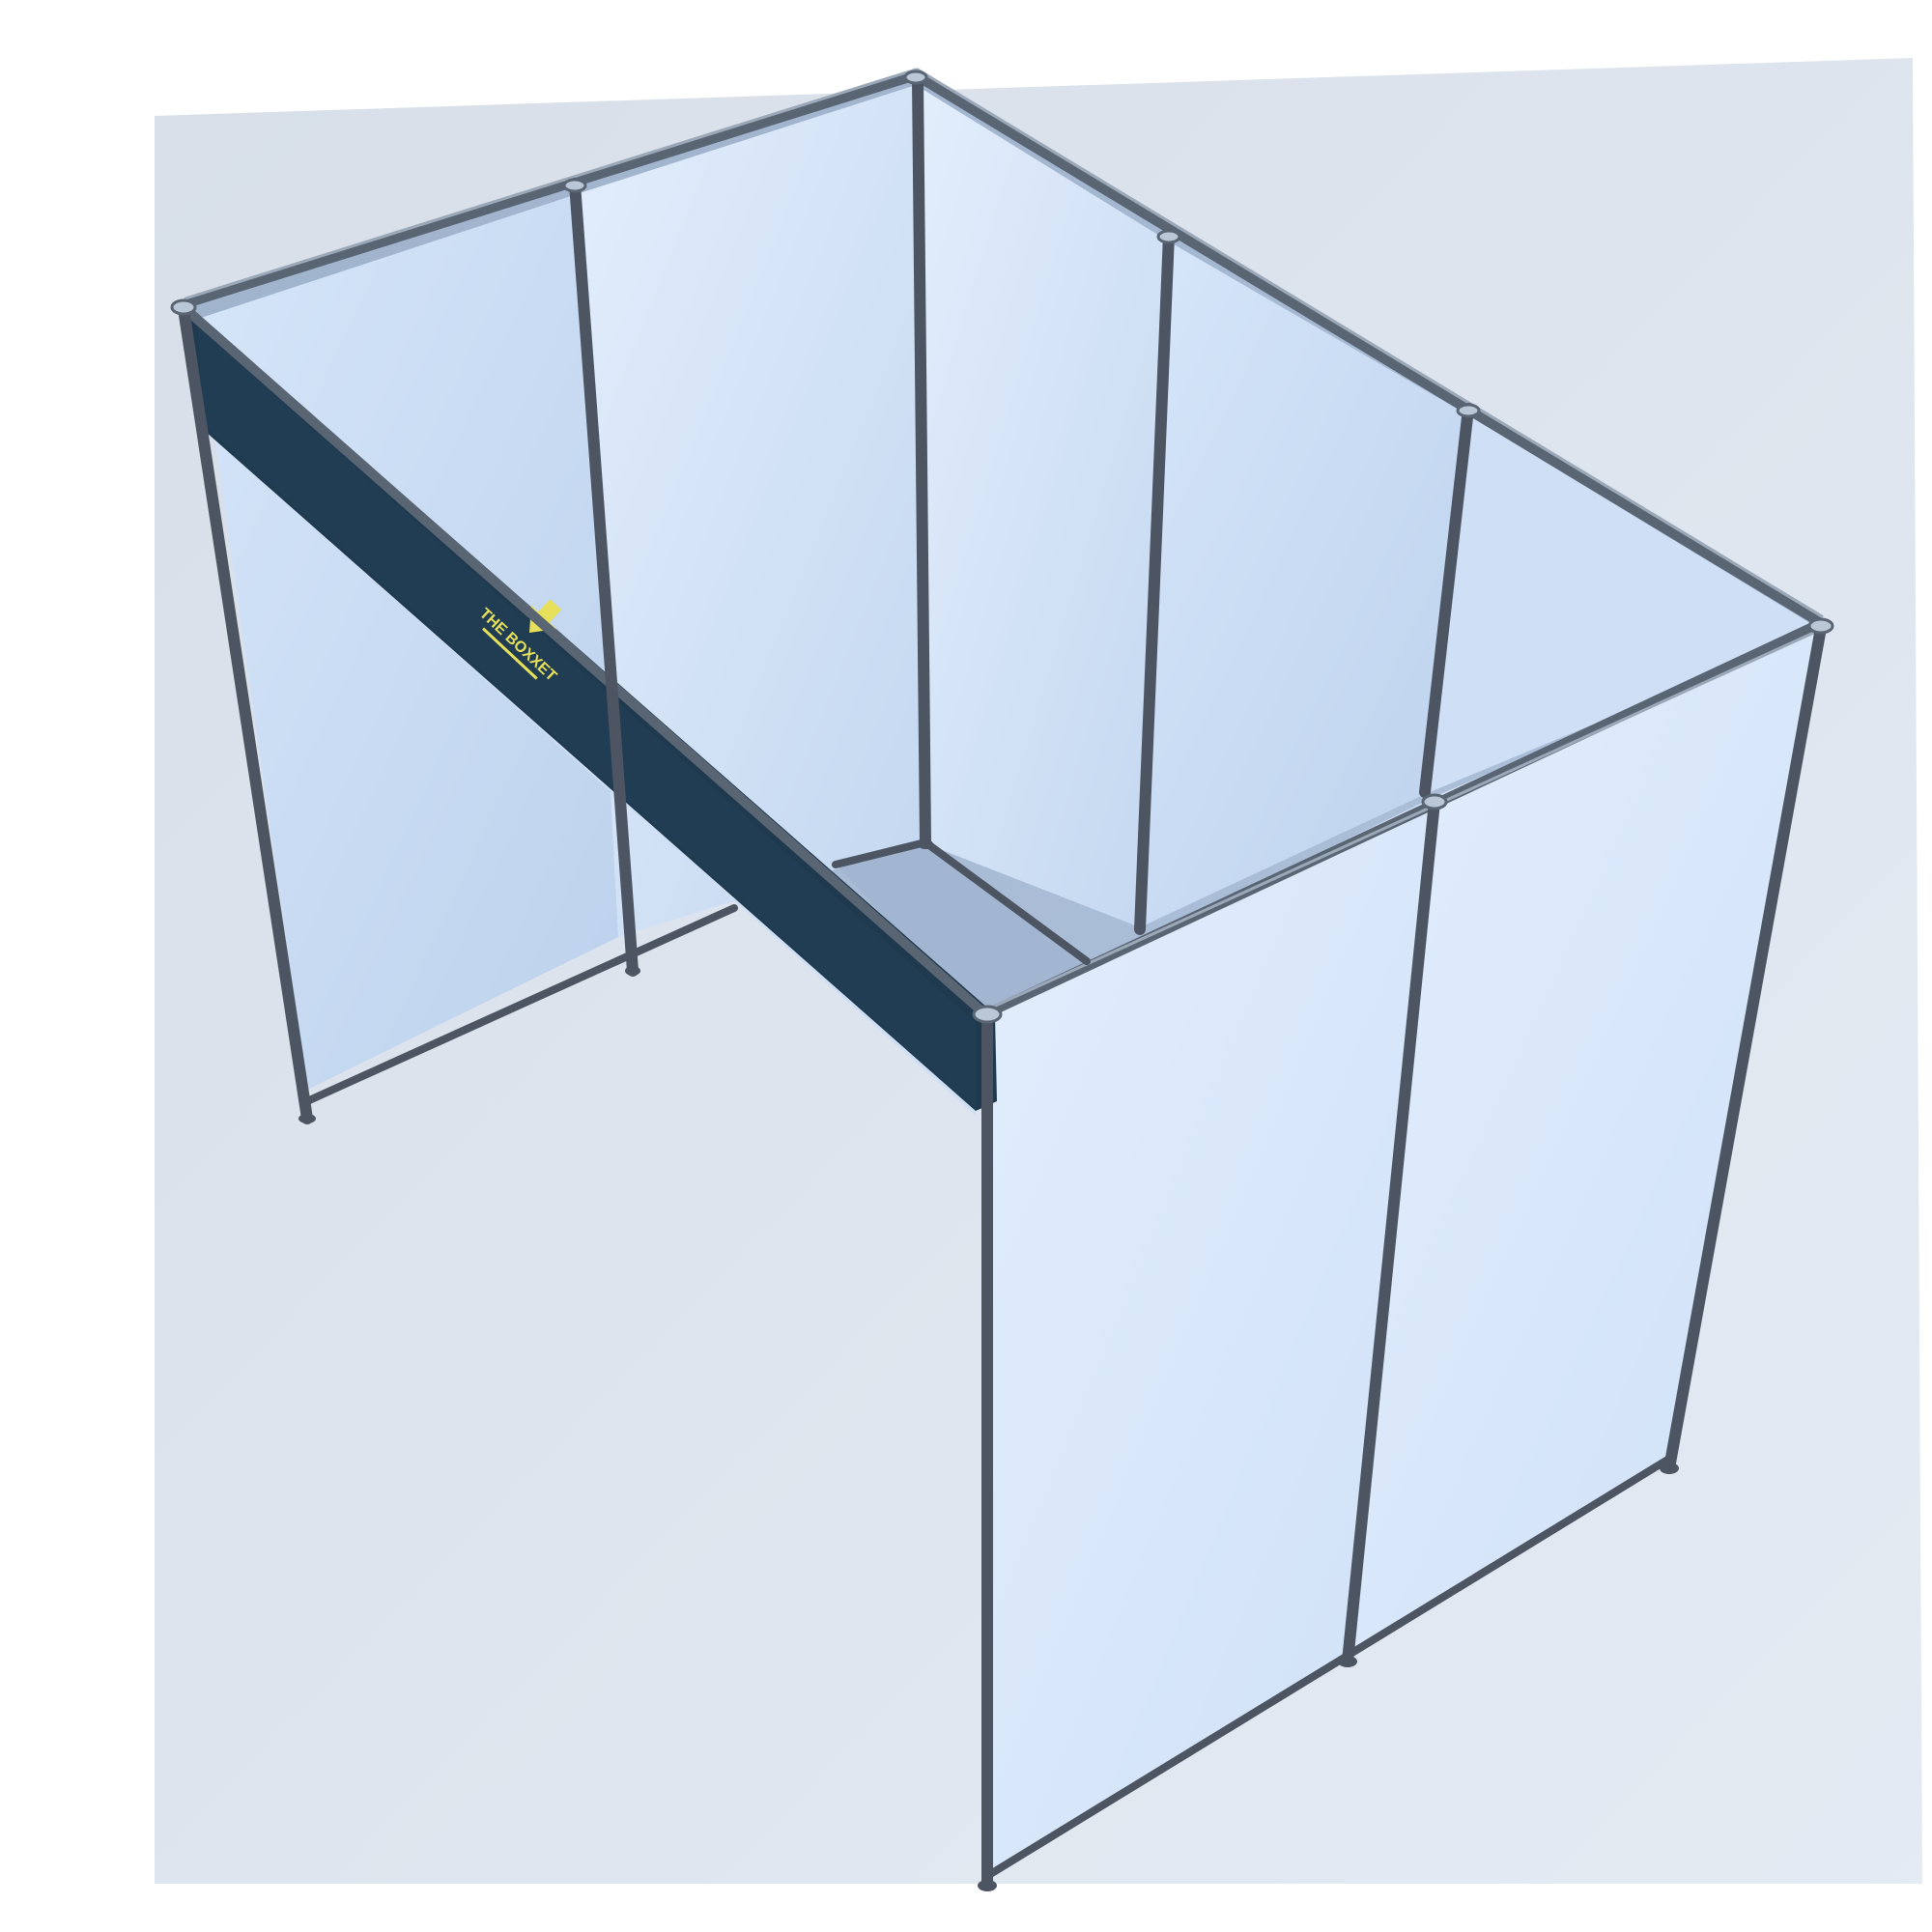  Describe the element at coordinates (1210, 1336) in the screenshot. I see `right-wall-panel-left` at that location.